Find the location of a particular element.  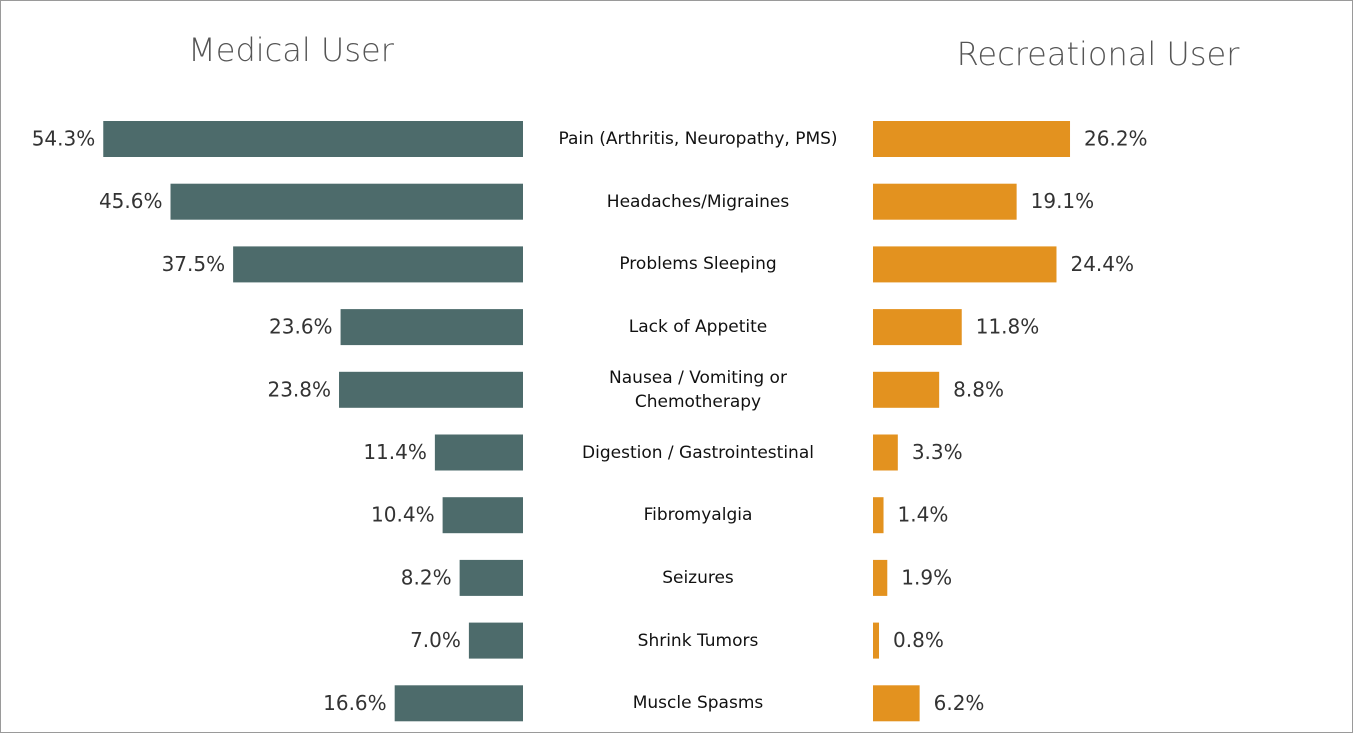

category-label: Seizures is located at coordinates (698, 577).